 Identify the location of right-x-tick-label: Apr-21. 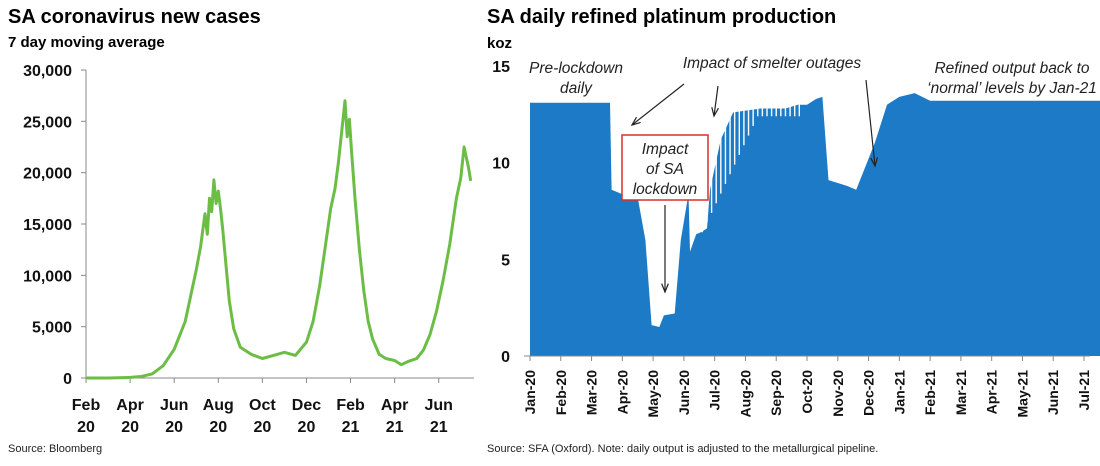
(992, 392).